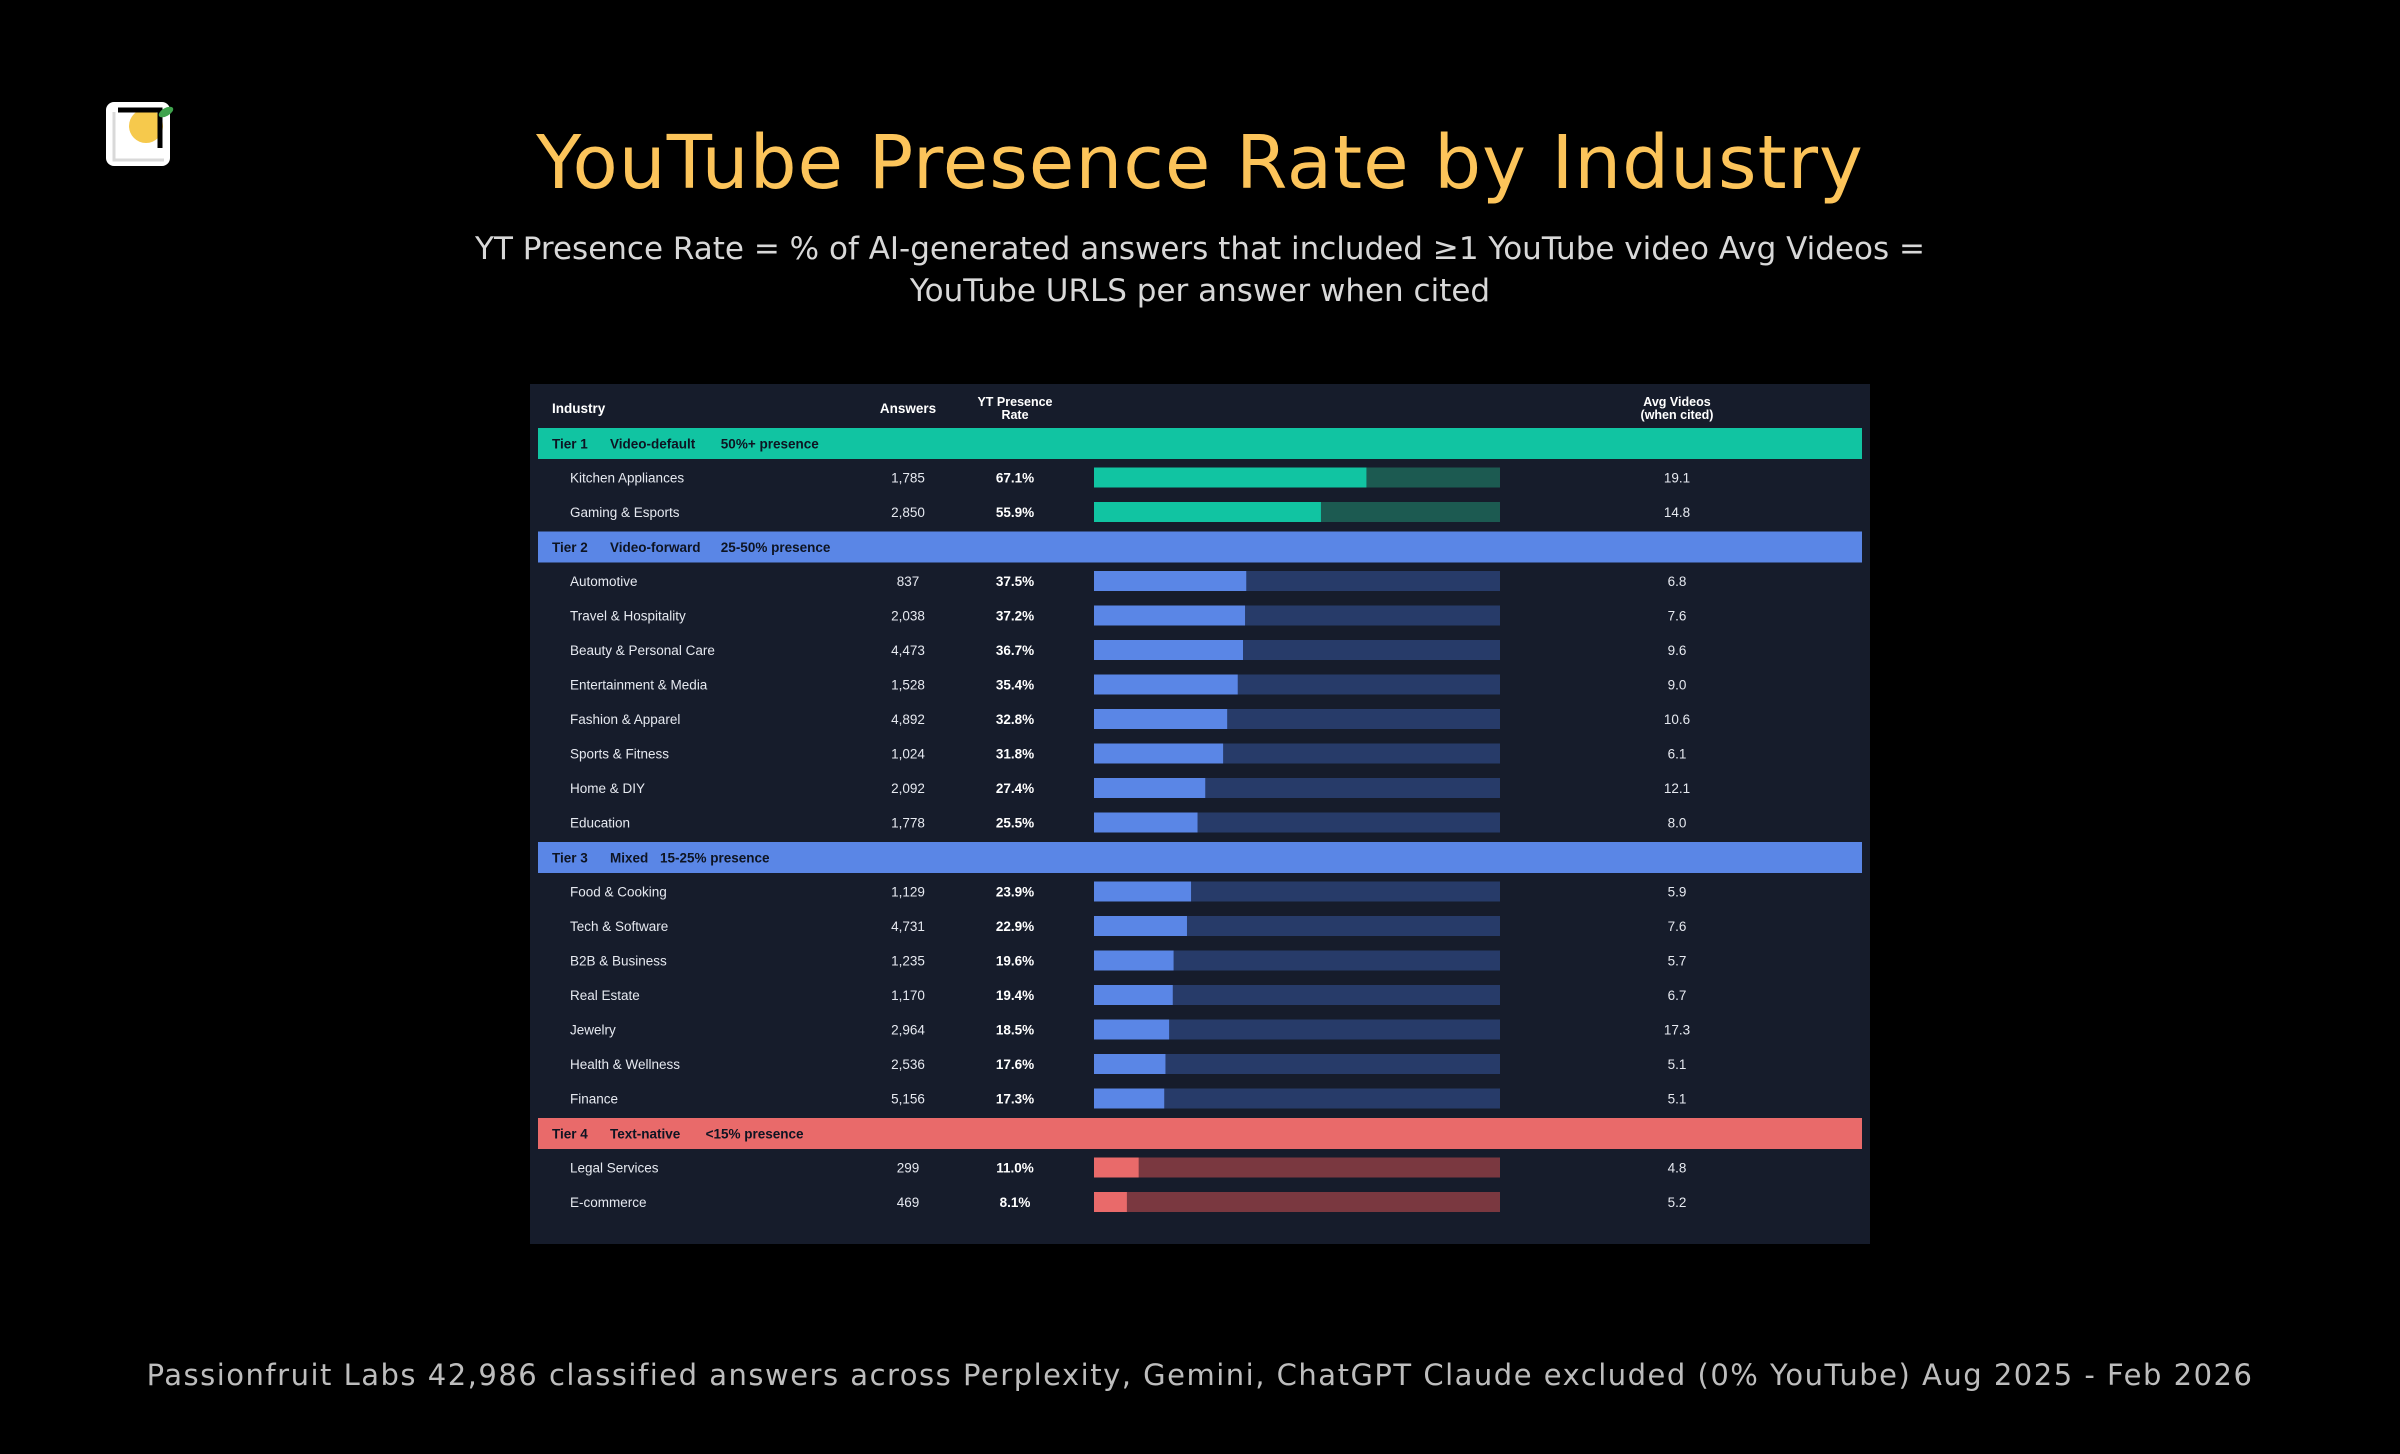  Describe the element at coordinates (1677, 512) in the screenshot. I see `row-avg-videos: 14.8` at that location.